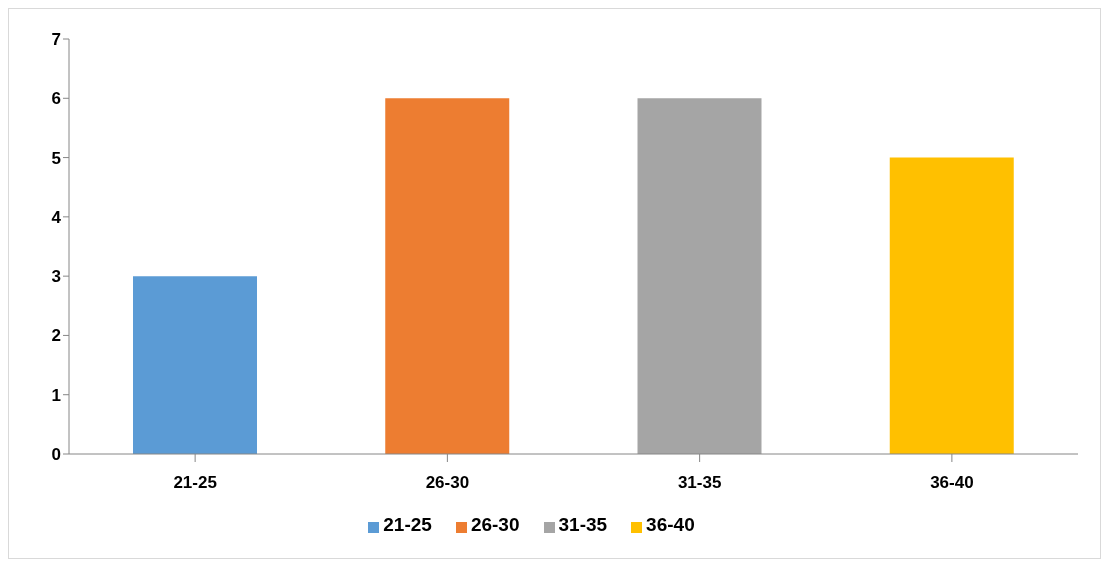  What do you see at coordinates (195, 483) in the screenshot?
I see `x-tick-label: 21-25` at bounding box center [195, 483].